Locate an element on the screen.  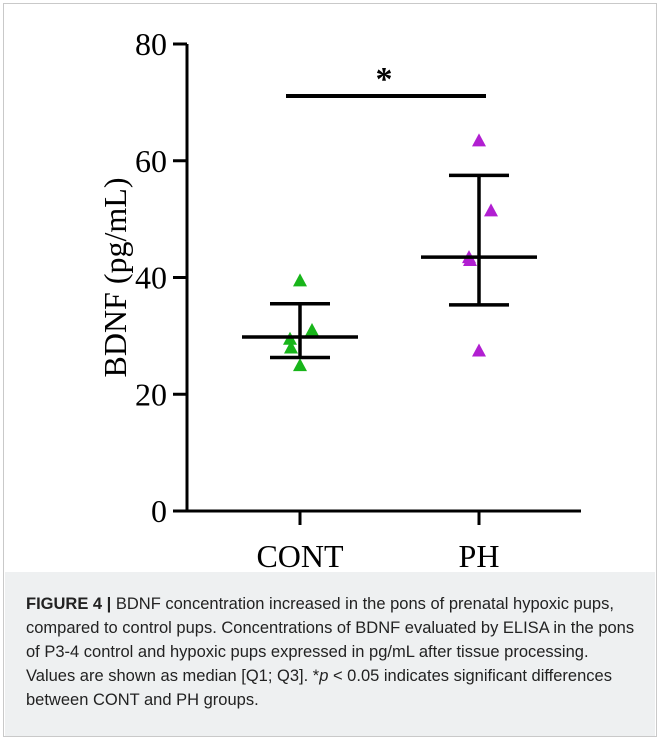
y-tick-label: 20 is located at coordinates (151, 394).